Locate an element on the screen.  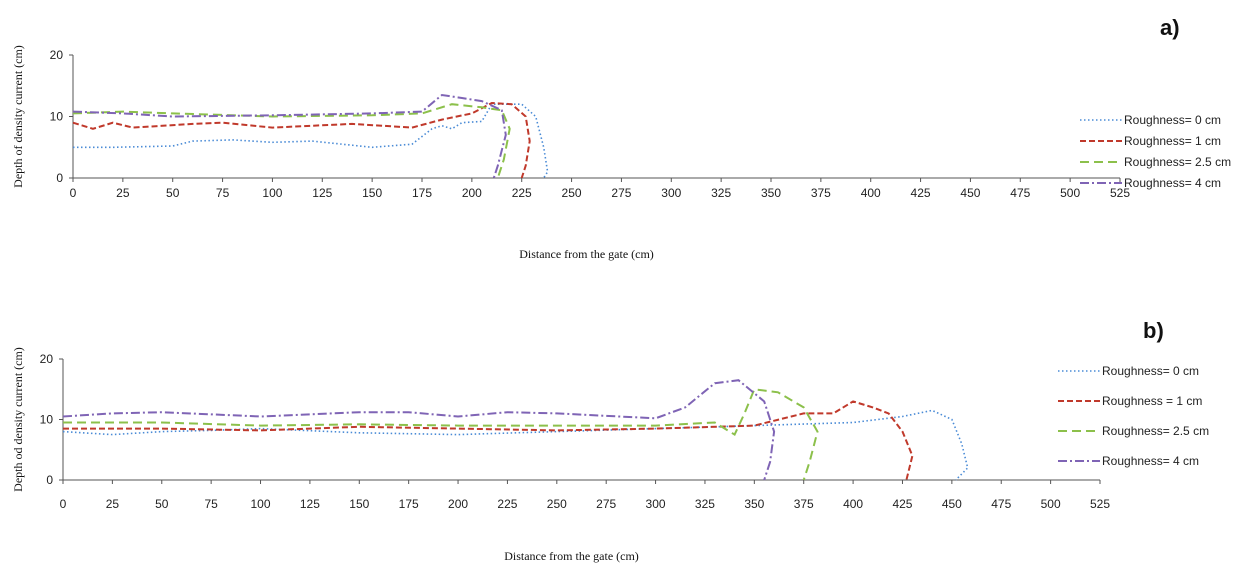
legend-label: Roughness= 1 cm is located at coordinates (1172, 141).